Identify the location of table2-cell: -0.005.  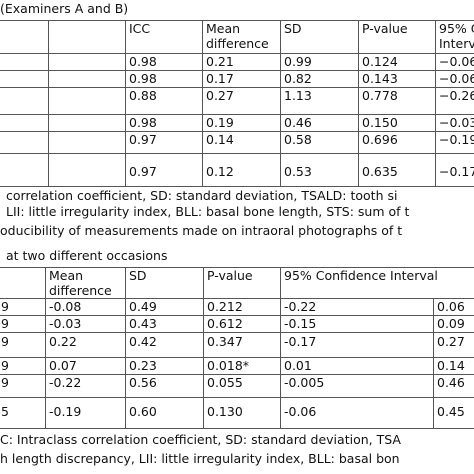
(304, 382).